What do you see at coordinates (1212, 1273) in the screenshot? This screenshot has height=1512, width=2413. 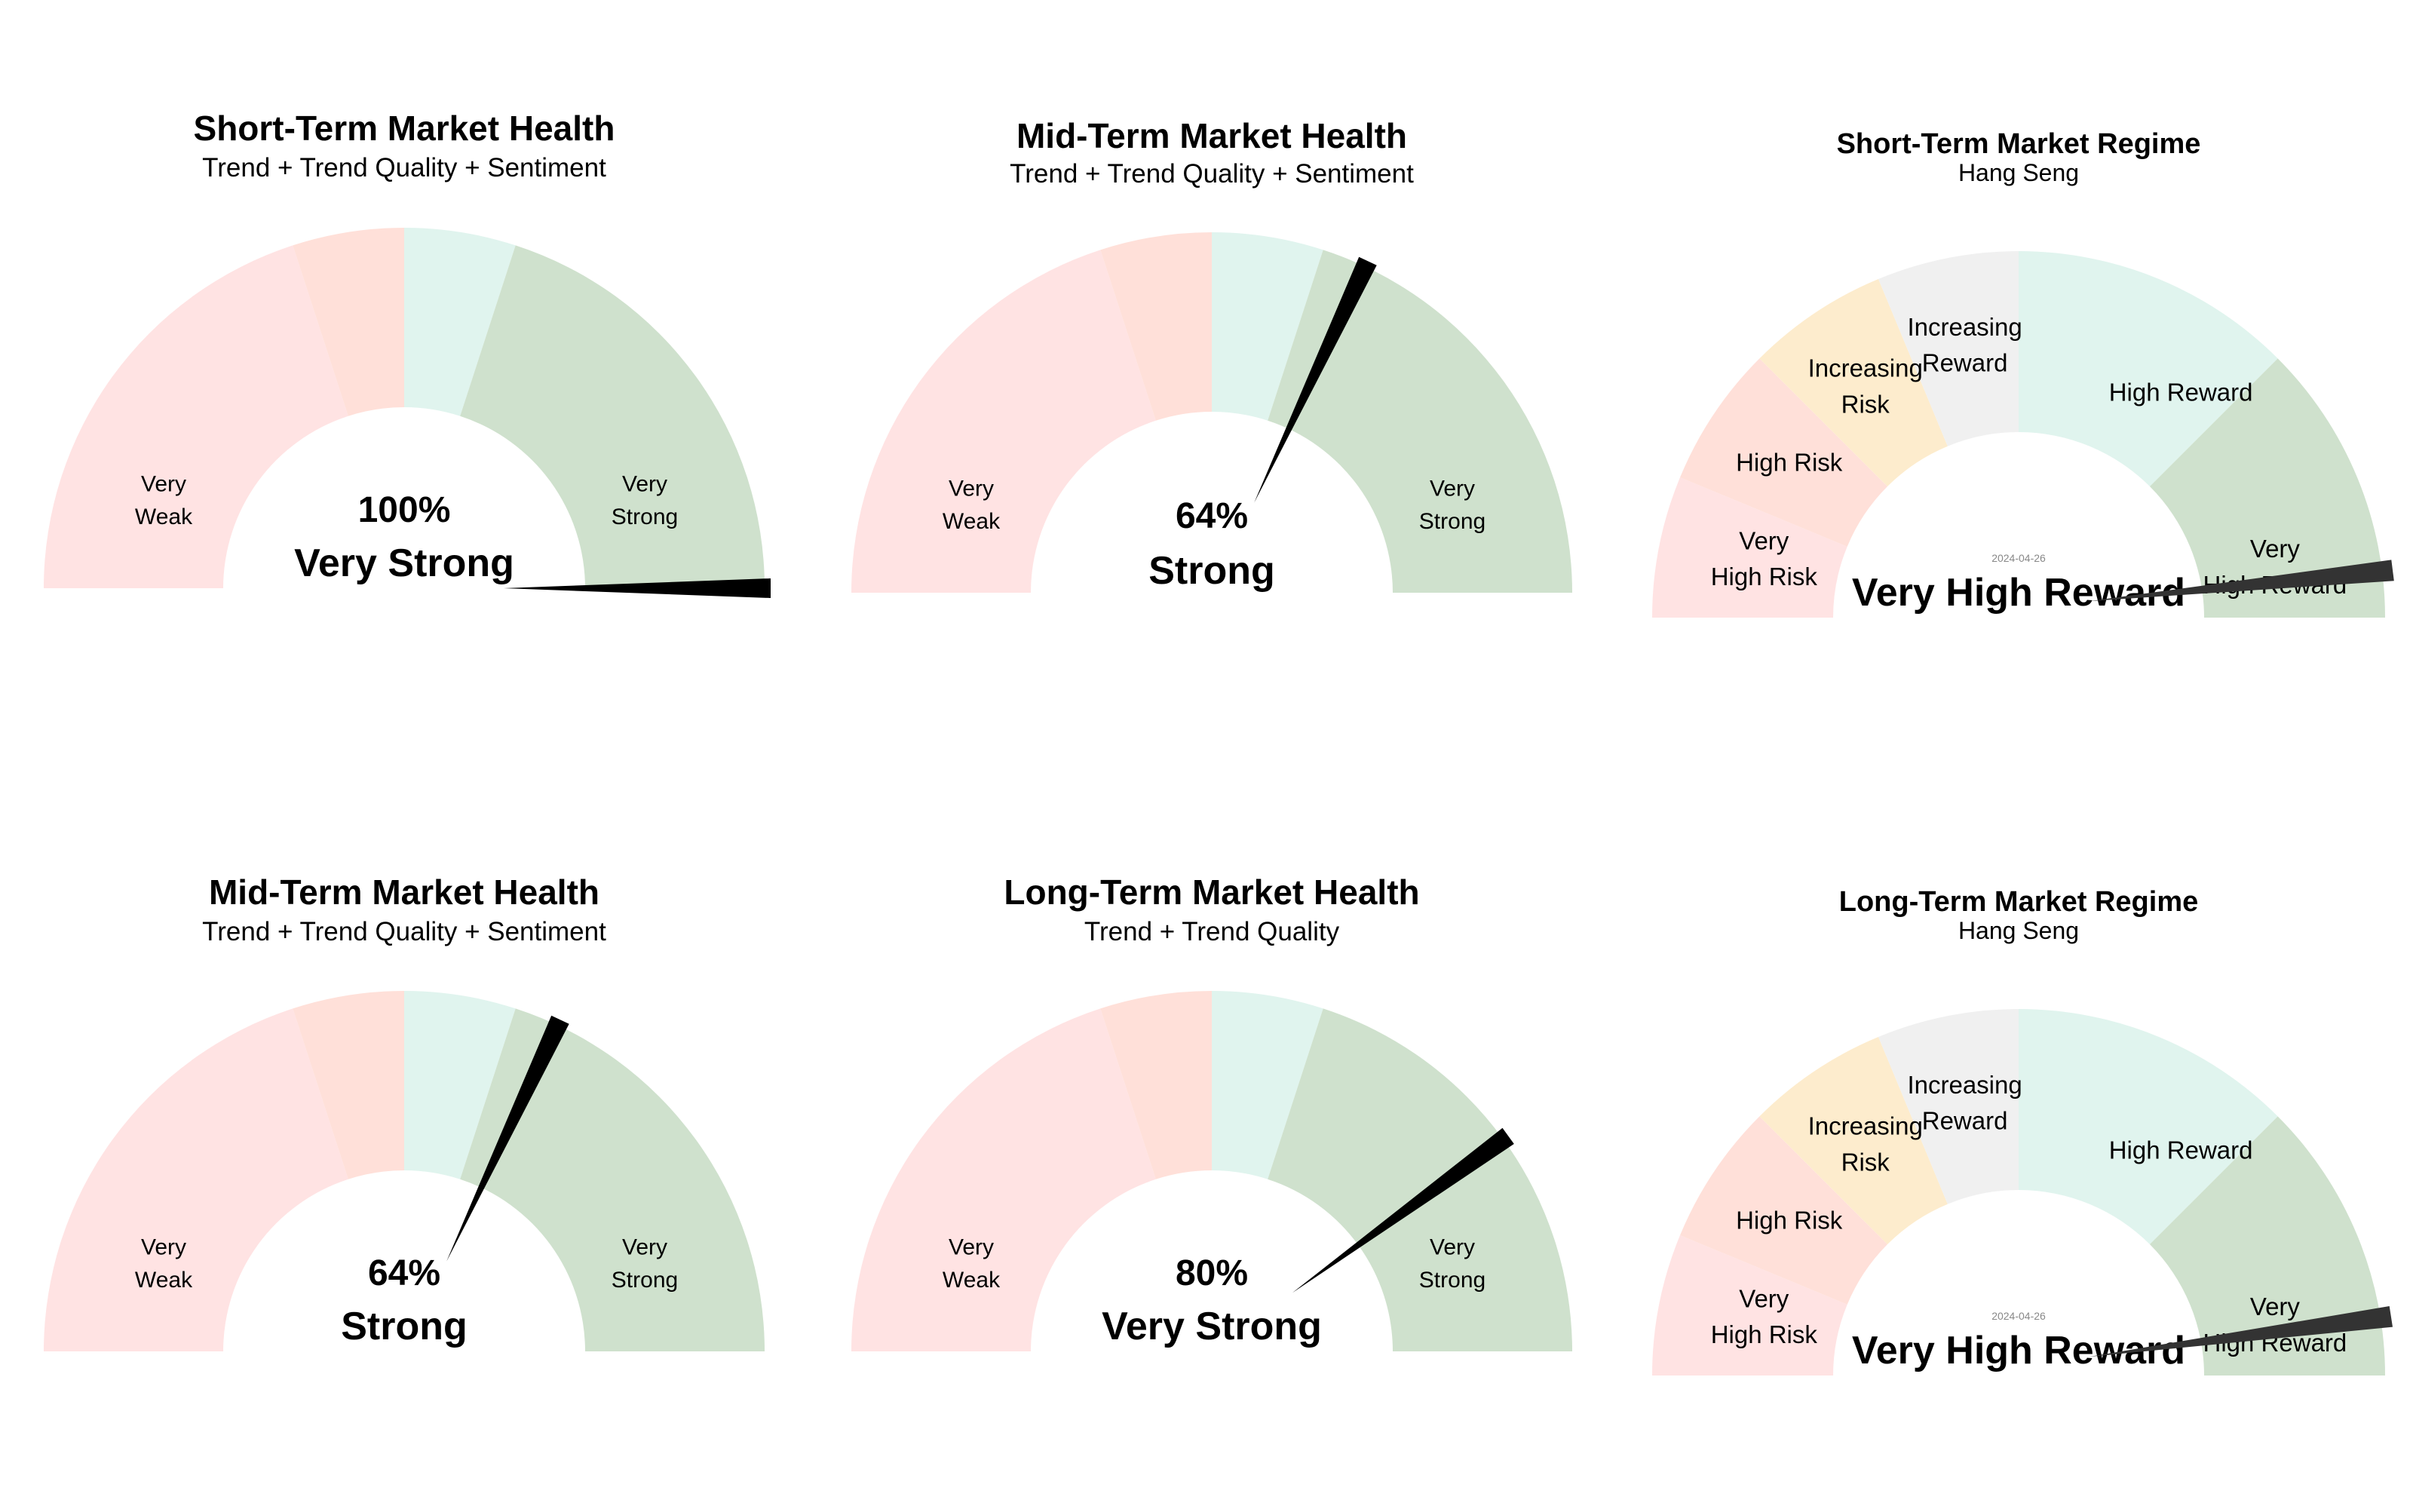 I see `gauge-value-label: 80%` at bounding box center [1212, 1273].